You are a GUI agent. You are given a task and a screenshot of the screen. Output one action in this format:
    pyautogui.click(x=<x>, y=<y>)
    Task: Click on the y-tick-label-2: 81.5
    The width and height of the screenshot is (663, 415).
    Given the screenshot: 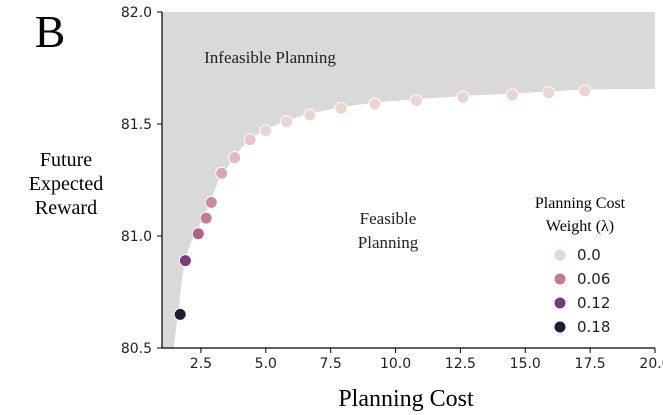 What is the action you would take?
    pyautogui.click(x=136, y=125)
    